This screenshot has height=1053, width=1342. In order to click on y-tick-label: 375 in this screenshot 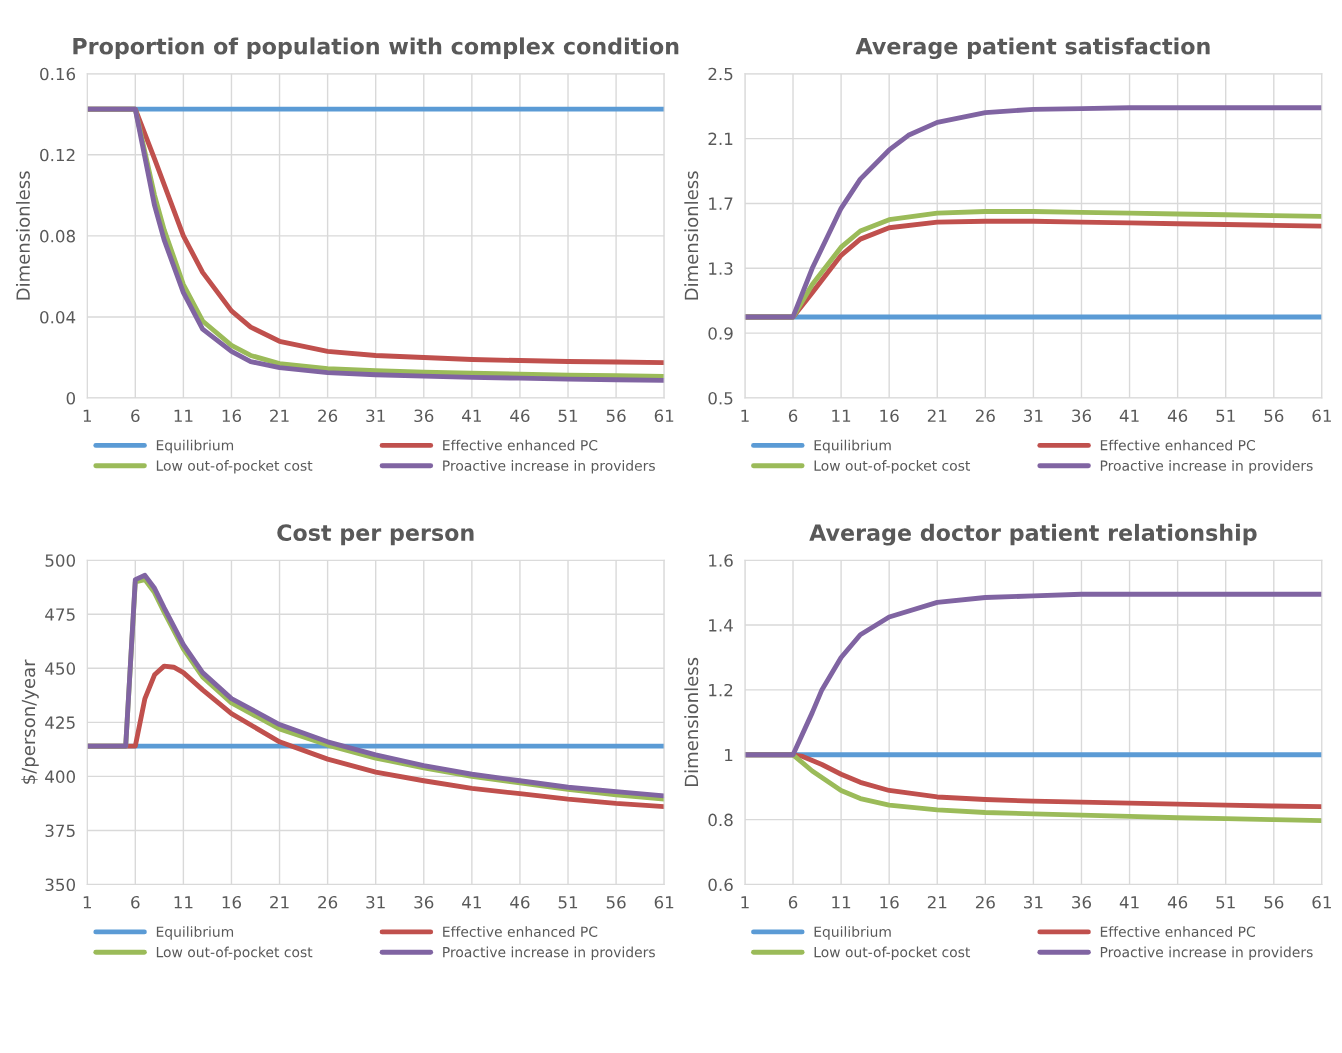, I will do `click(60, 831)`.